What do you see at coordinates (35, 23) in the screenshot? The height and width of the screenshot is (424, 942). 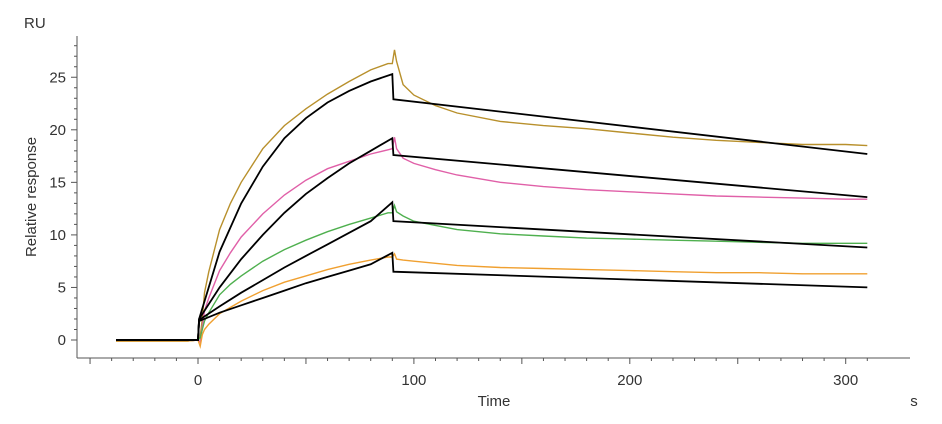 I see `y-unit-label: RU` at bounding box center [35, 23].